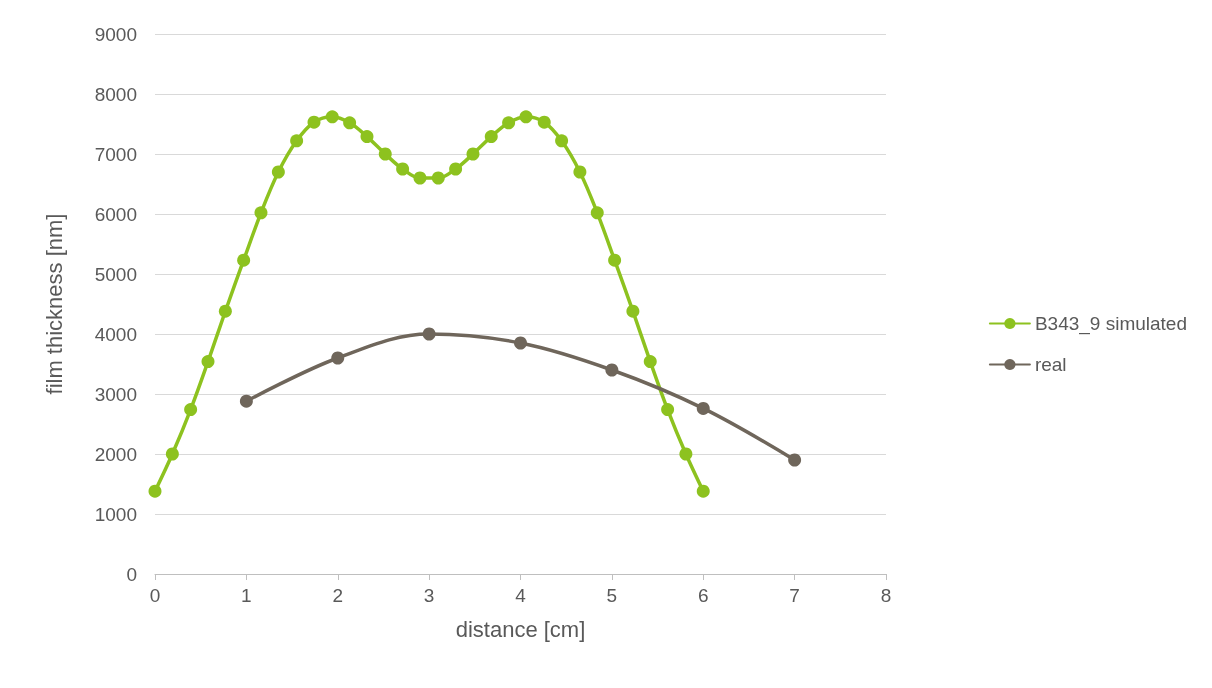 This screenshot has height=688, width=1212. What do you see at coordinates (115, 334) in the screenshot?
I see `y-tick-label: 4000` at bounding box center [115, 334].